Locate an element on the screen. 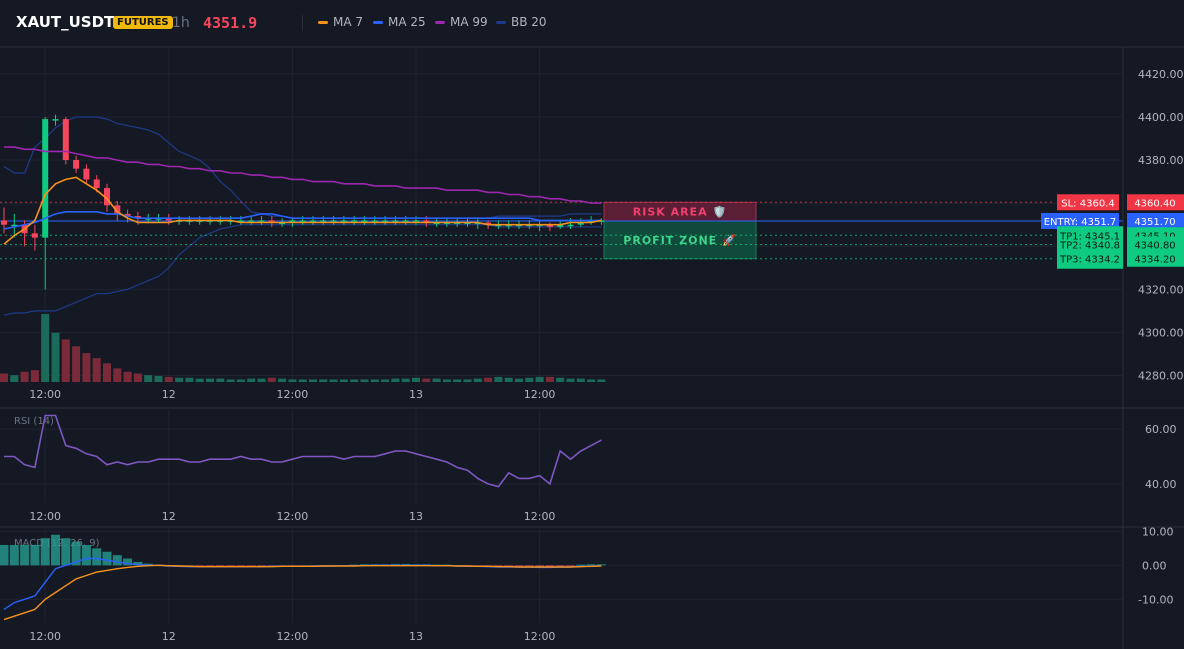 This screenshot has height=649, width=1184. rsi-panel: RSI (14) is located at coordinates (303, 451).